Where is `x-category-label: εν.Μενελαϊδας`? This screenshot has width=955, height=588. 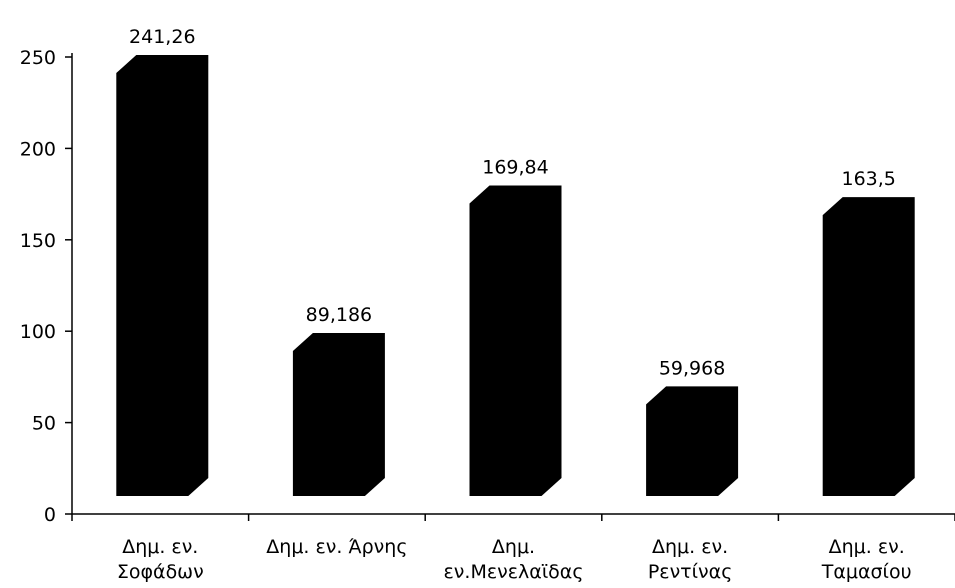
x-category-label: εν.Μενελαϊδας is located at coordinates (514, 572).